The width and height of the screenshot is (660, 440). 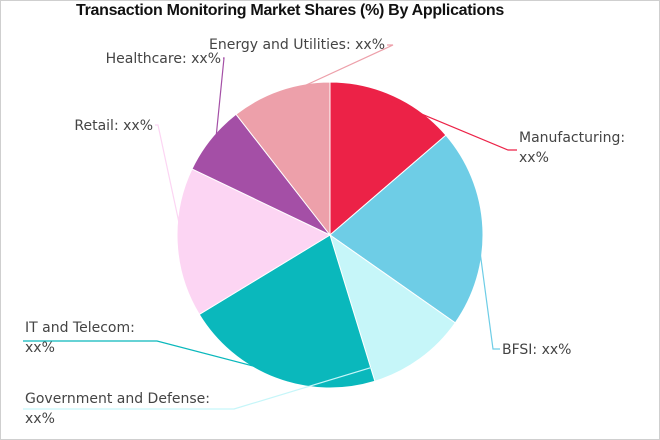 What do you see at coordinates (388, 159) in the screenshot?
I see `pie-slice-manufacturing` at bounding box center [388, 159].